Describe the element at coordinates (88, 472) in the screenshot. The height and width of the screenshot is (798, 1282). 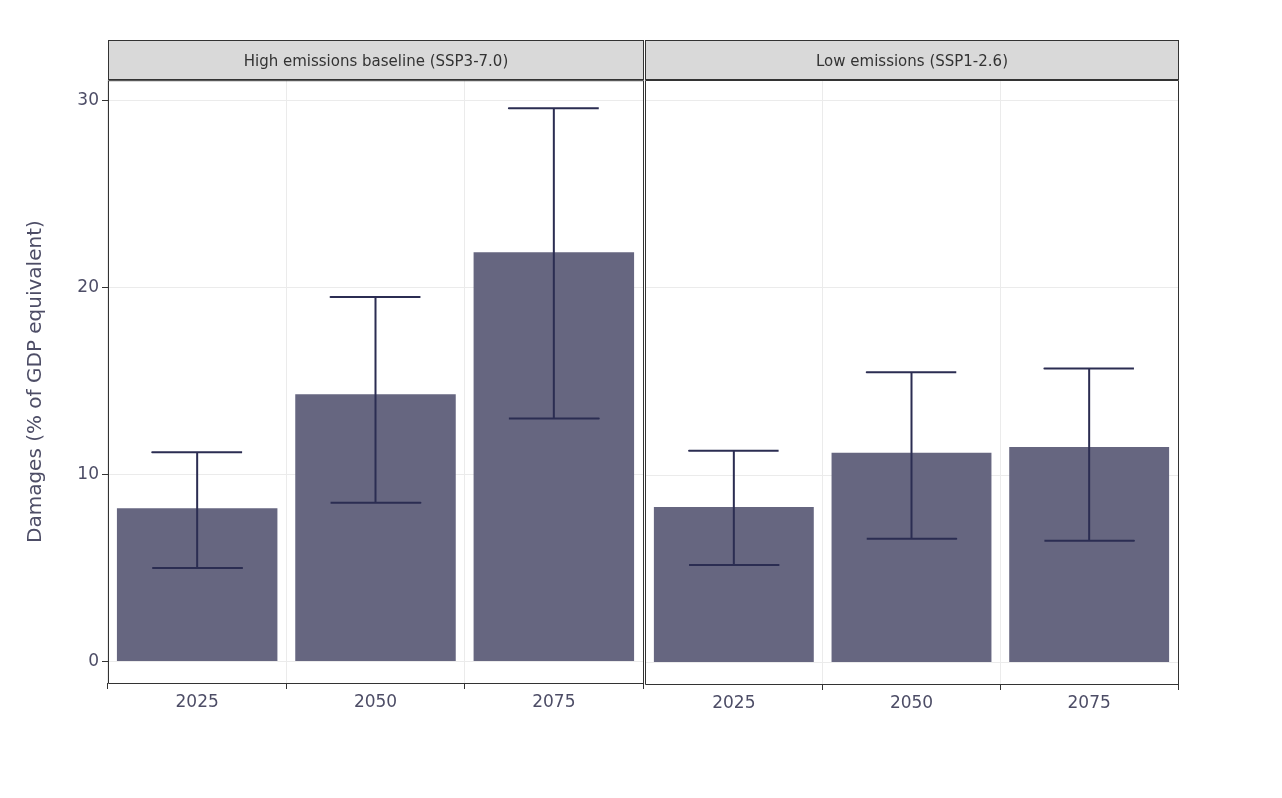
I see `y-tick-label: 10` at that location.